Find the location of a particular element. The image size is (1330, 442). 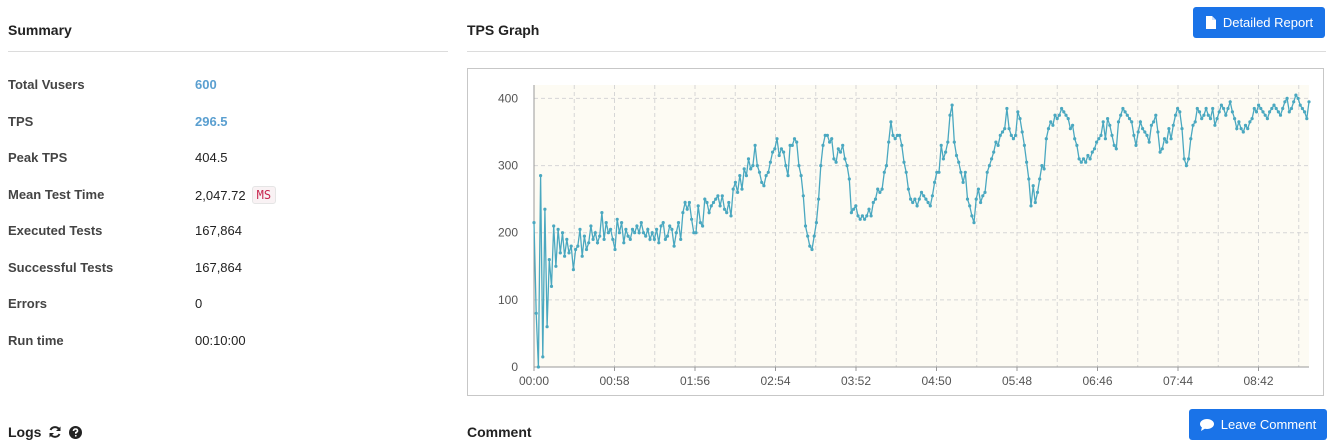

summary-row-value-text: 2,047.72 is located at coordinates (220, 195).